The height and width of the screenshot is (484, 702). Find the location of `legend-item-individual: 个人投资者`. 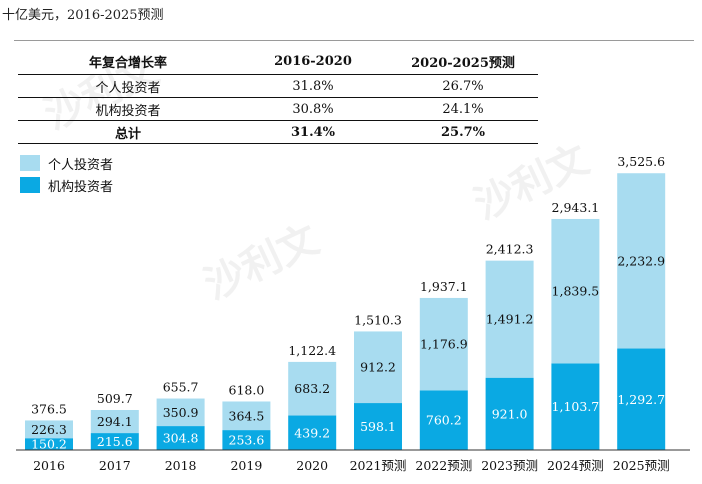

legend-item-individual: 个人投资者 is located at coordinates (66, 163).